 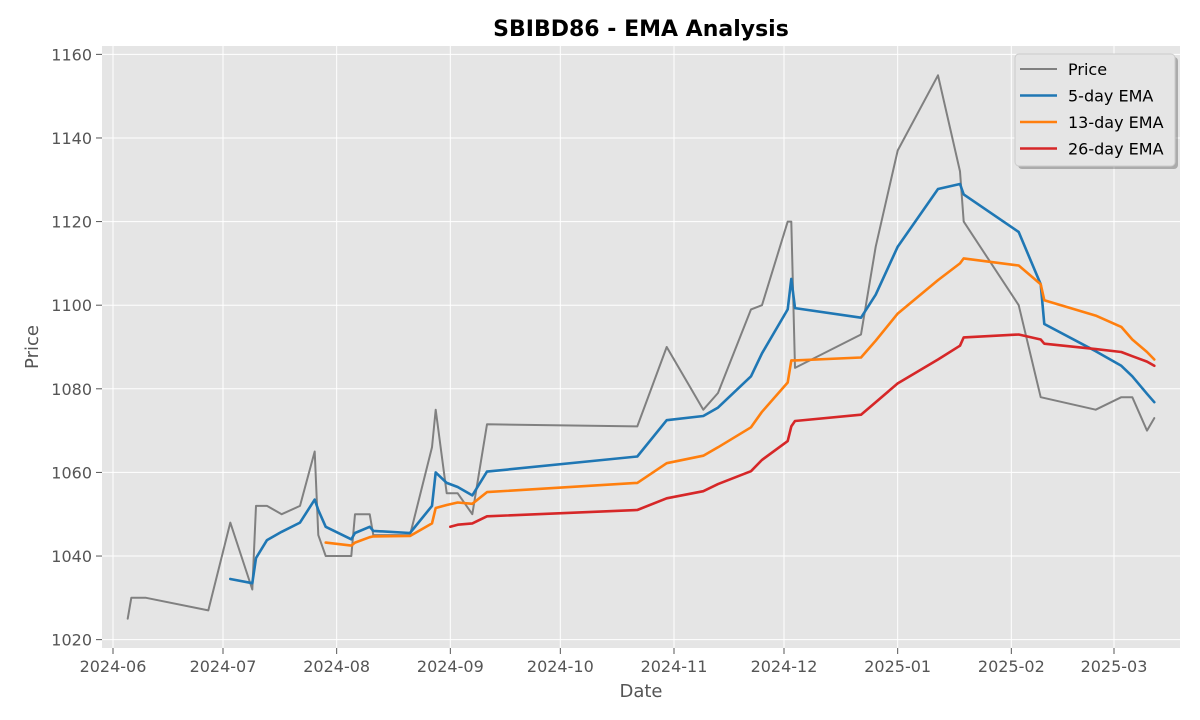 What do you see at coordinates (71, 222) in the screenshot?
I see `y-tick-label: 1120` at bounding box center [71, 222].